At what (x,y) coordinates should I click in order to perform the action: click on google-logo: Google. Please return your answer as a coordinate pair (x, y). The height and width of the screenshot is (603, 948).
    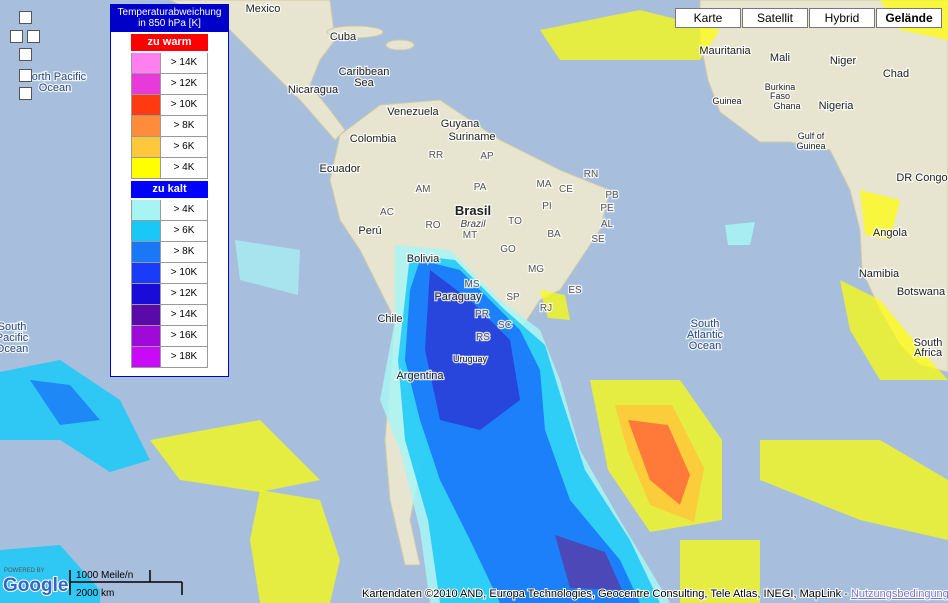
    Looking at the image, I should click on (35, 585).